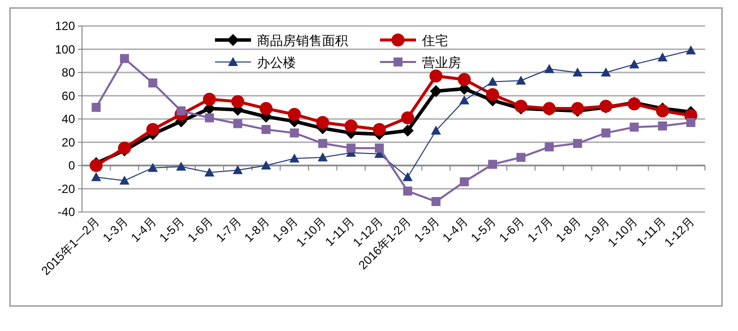  Describe the element at coordinates (441, 62) in the screenshot. I see `legend-label: 营业房` at that location.